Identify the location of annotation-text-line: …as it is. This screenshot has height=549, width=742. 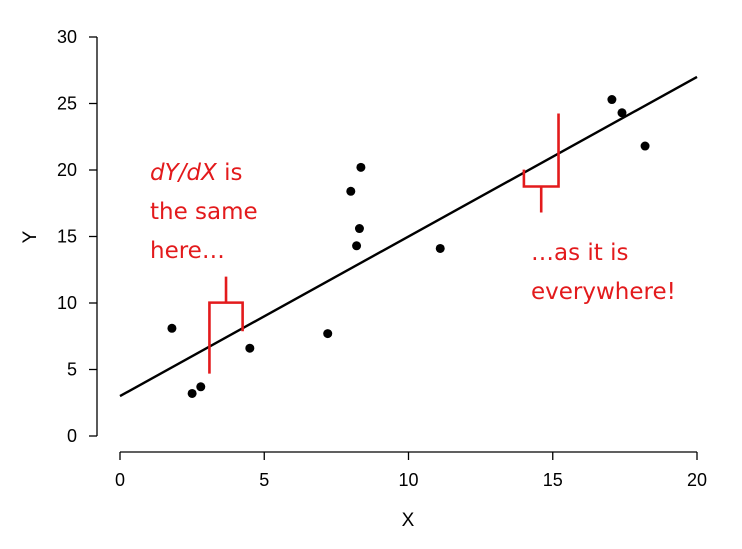
(579, 253).